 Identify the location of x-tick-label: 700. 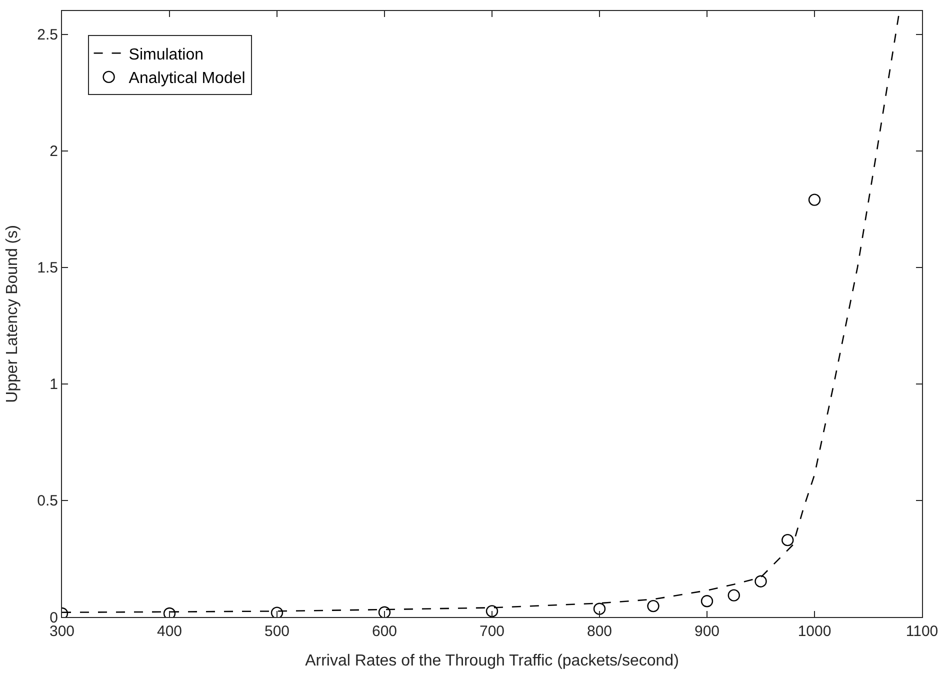
(492, 631).